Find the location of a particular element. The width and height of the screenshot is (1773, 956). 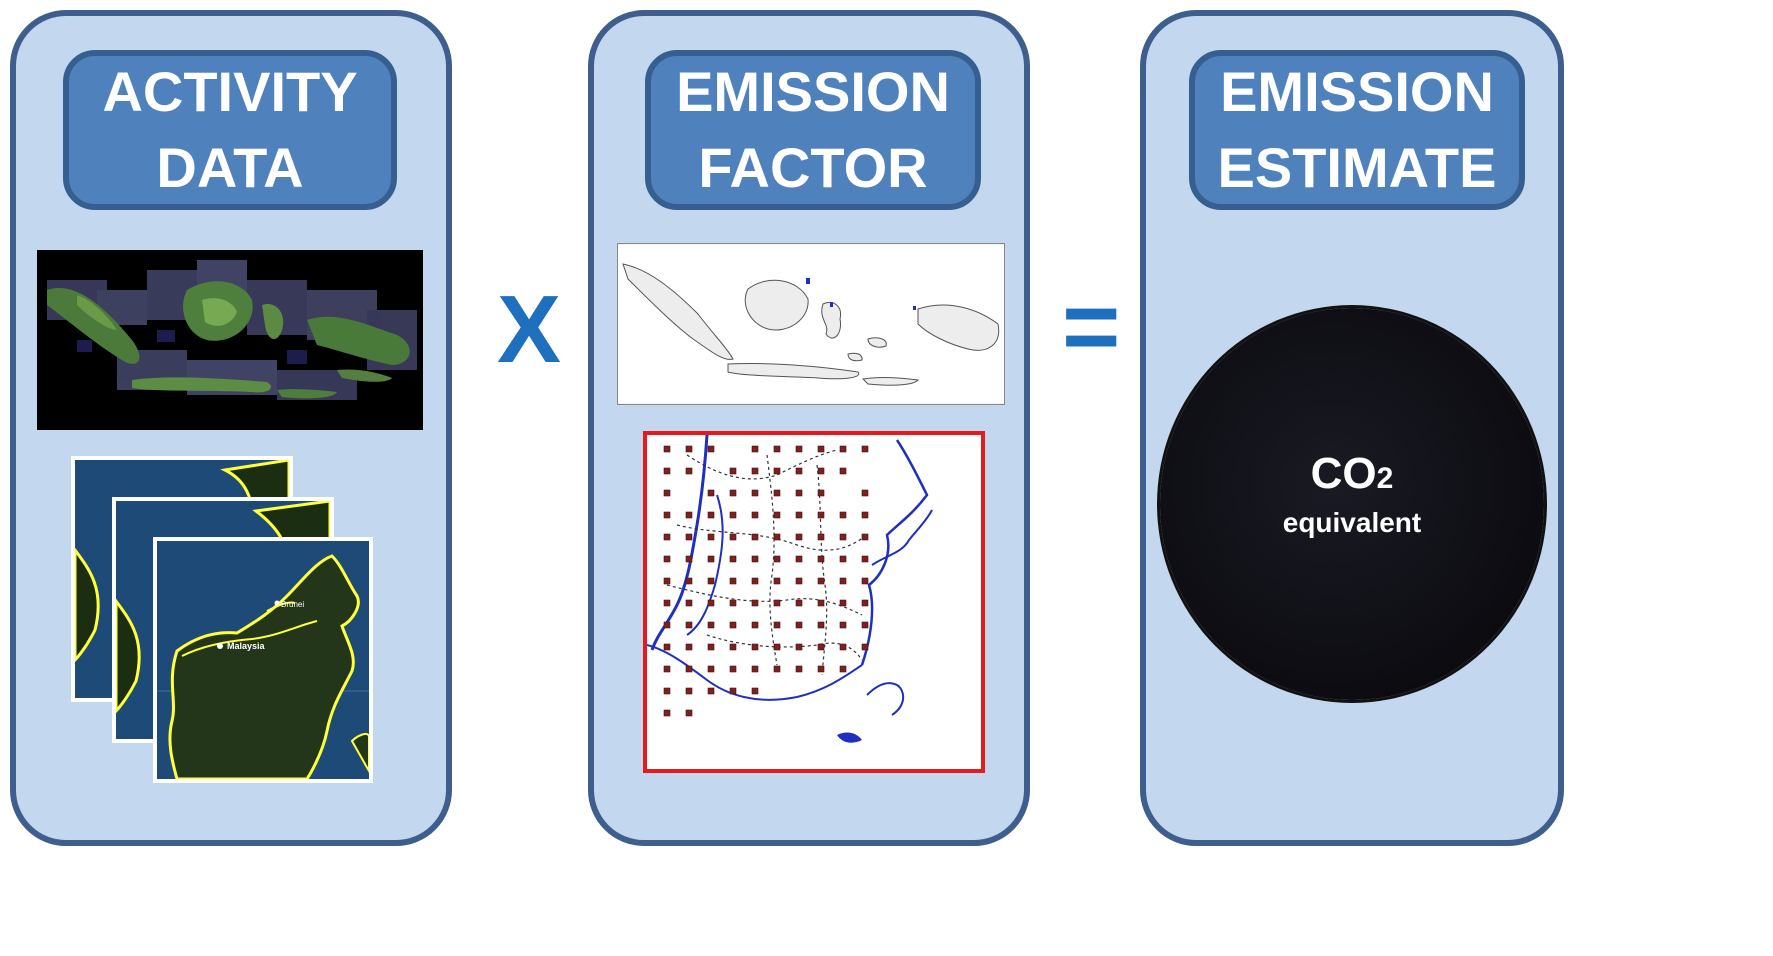

emission-factor-header: EMISSION FACTOR is located at coordinates (813, 130).